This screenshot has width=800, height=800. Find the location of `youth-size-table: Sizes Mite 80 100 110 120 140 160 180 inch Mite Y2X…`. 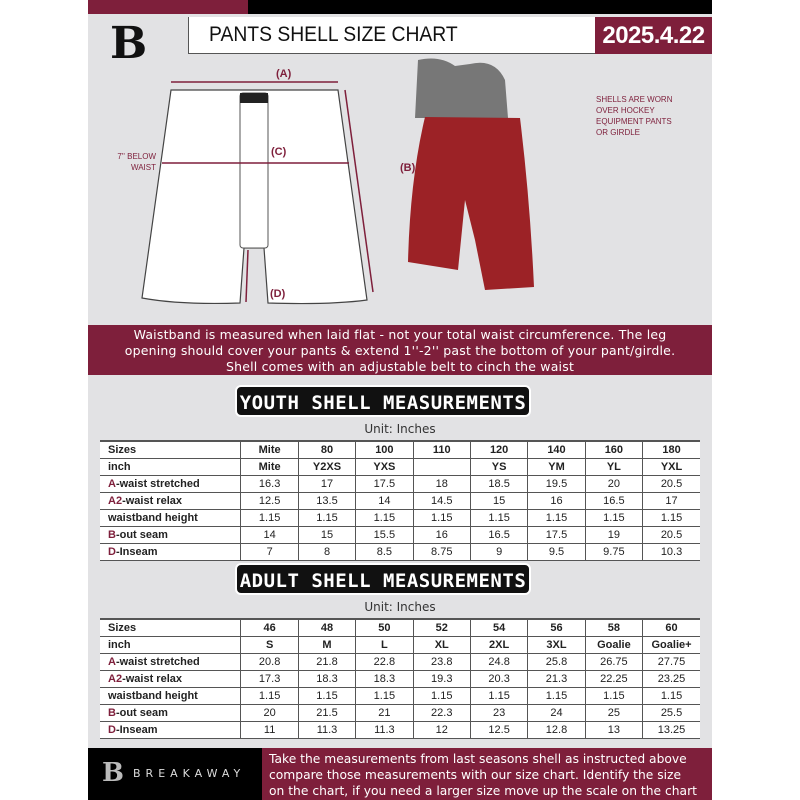

youth-size-table: Sizes Mite 80 100 110 120 140 160 180 inch Mite Y2X… is located at coordinates (400, 500).